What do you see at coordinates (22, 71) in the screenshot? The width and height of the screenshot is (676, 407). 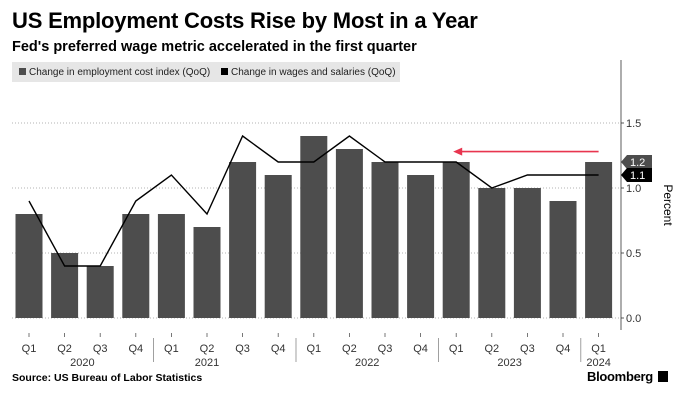 I see `legend-swatch-bar` at bounding box center [22, 71].